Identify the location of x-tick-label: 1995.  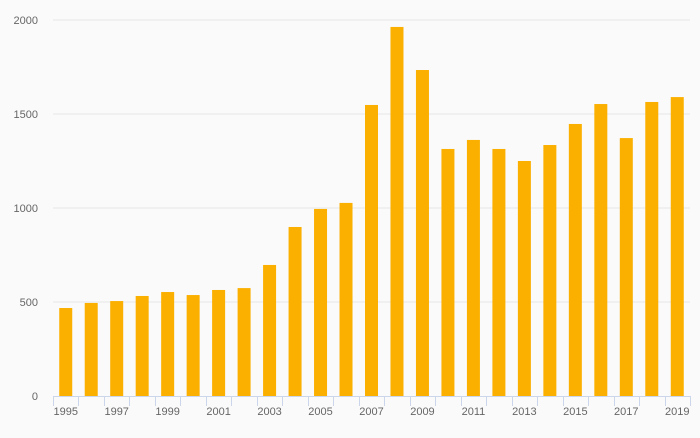
(65, 412).